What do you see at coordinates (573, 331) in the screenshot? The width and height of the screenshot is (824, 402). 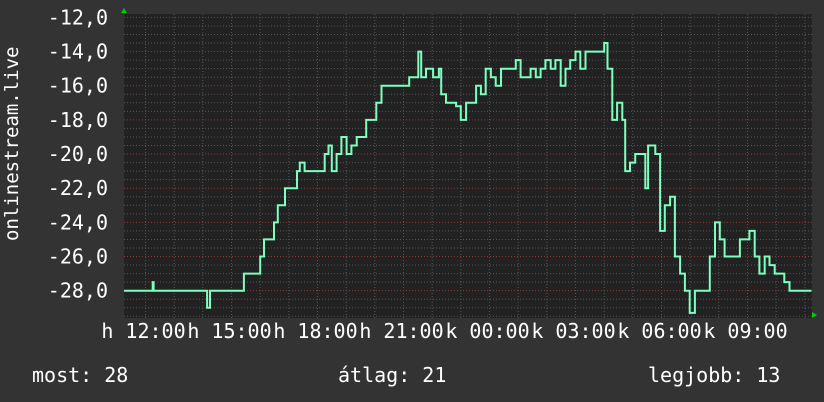 I see `x-tick-label: k 03:00` at bounding box center [573, 331].